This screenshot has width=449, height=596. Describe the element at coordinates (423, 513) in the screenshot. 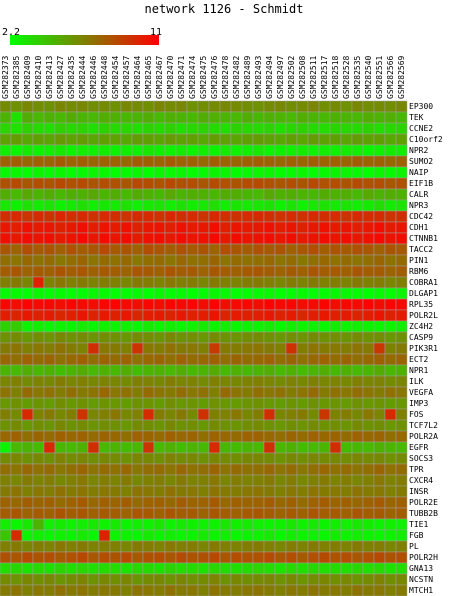

I see `row-label: TUBB2B` at that location.